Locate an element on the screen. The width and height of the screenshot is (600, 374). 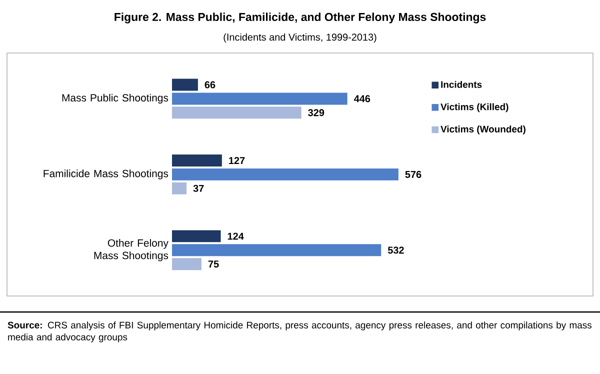
legend-label: Victims (Killed) is located at coordinates (474, 107).